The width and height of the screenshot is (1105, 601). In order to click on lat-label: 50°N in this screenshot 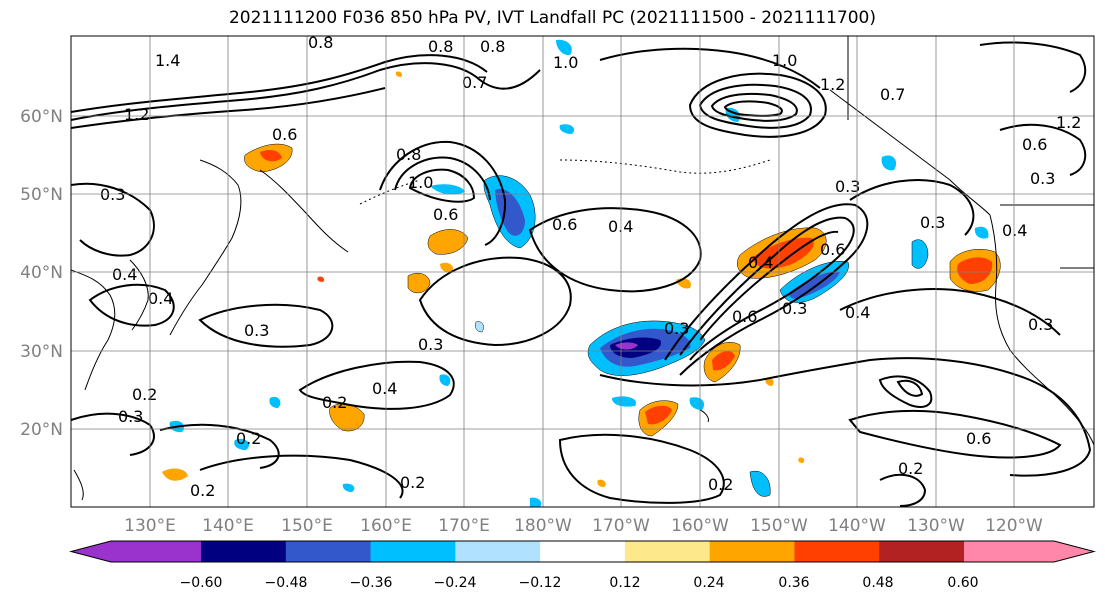, I will do `click(41, 195)`.